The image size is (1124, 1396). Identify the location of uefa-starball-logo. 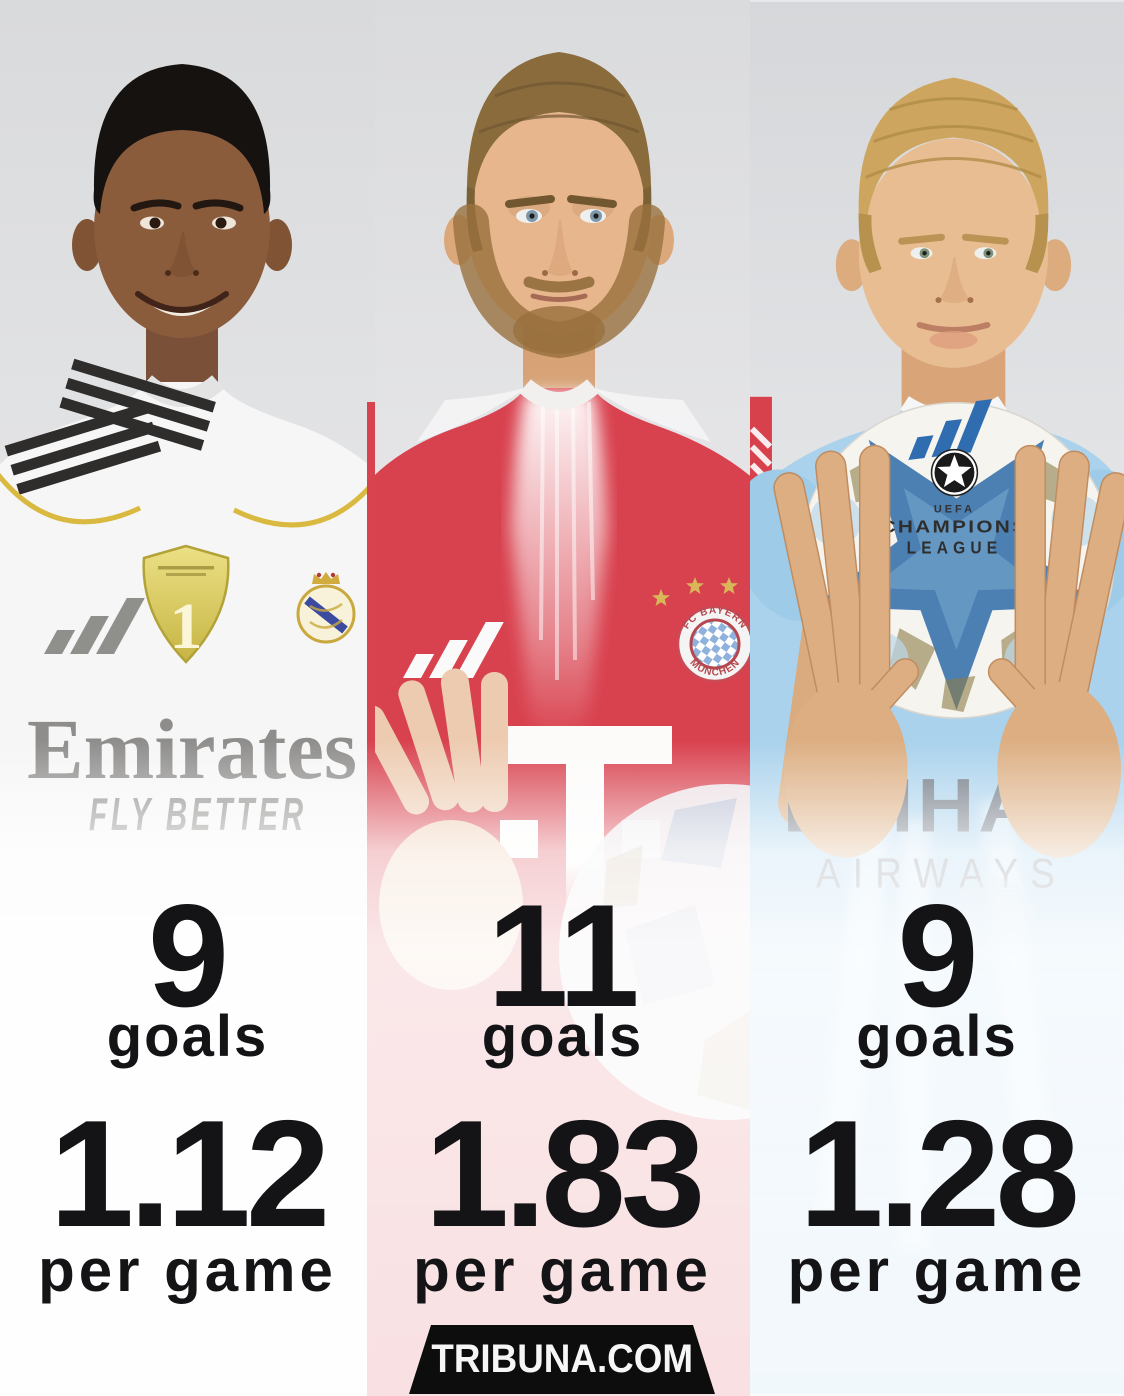
(954, 472).